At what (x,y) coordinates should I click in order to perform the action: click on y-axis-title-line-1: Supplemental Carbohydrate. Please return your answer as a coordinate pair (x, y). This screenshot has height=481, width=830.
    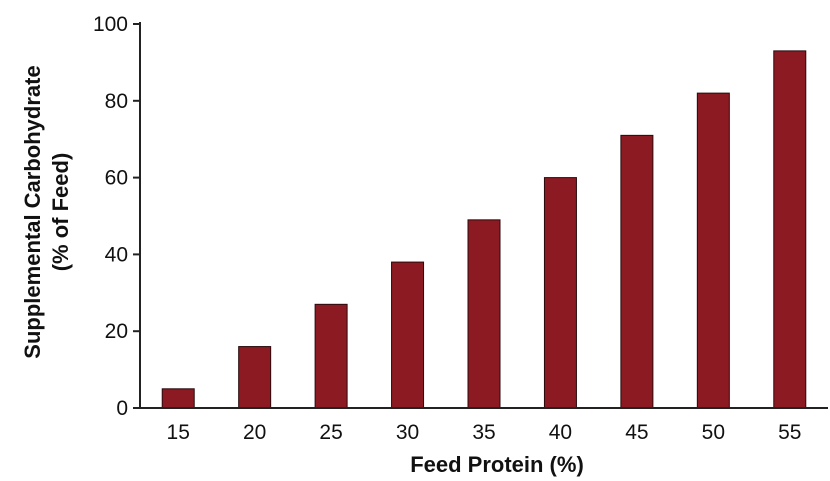
    Looking at the image, I should click on (32, 211).